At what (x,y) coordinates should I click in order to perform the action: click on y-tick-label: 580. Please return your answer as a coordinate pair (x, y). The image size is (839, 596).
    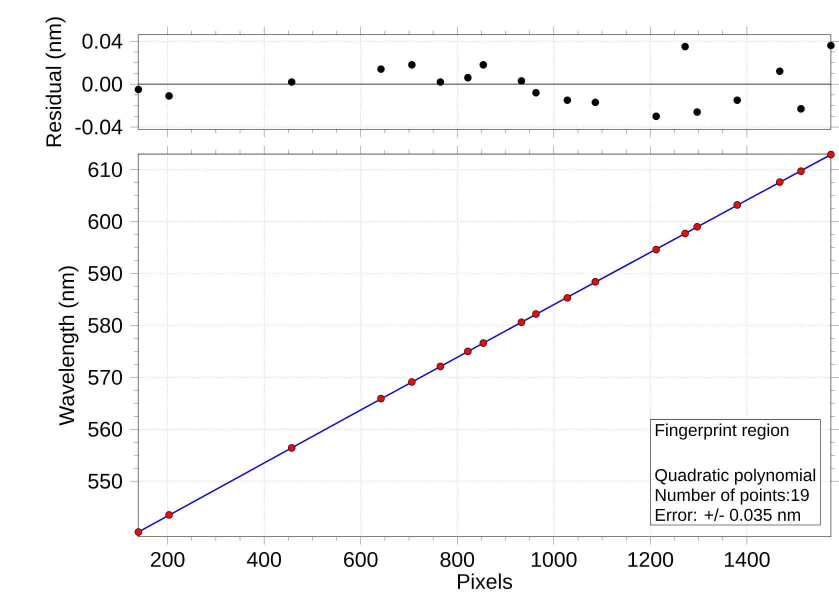
    Looking at the image, I should click on (105, 325).